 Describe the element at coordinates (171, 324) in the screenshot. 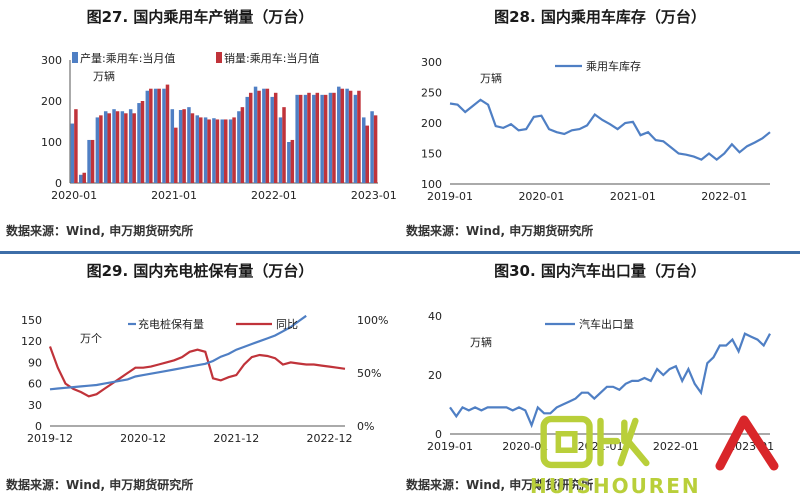

I see `legend-label: 充电桩保有量` at that location.